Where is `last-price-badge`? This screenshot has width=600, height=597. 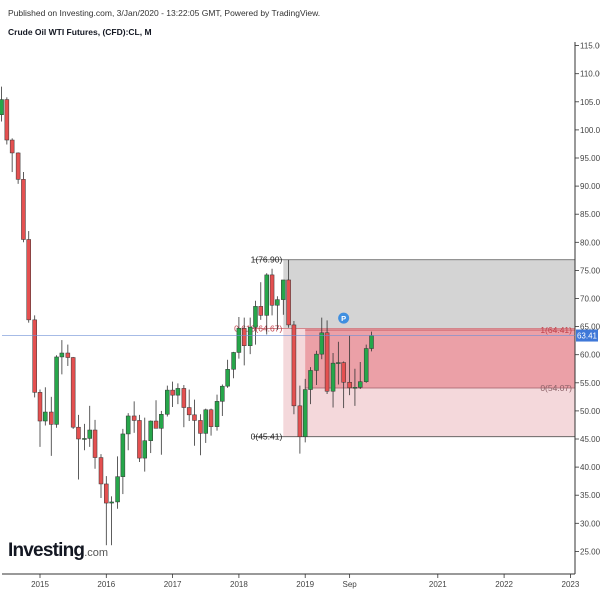 last-price-badge is located at coordinates (587, 335).